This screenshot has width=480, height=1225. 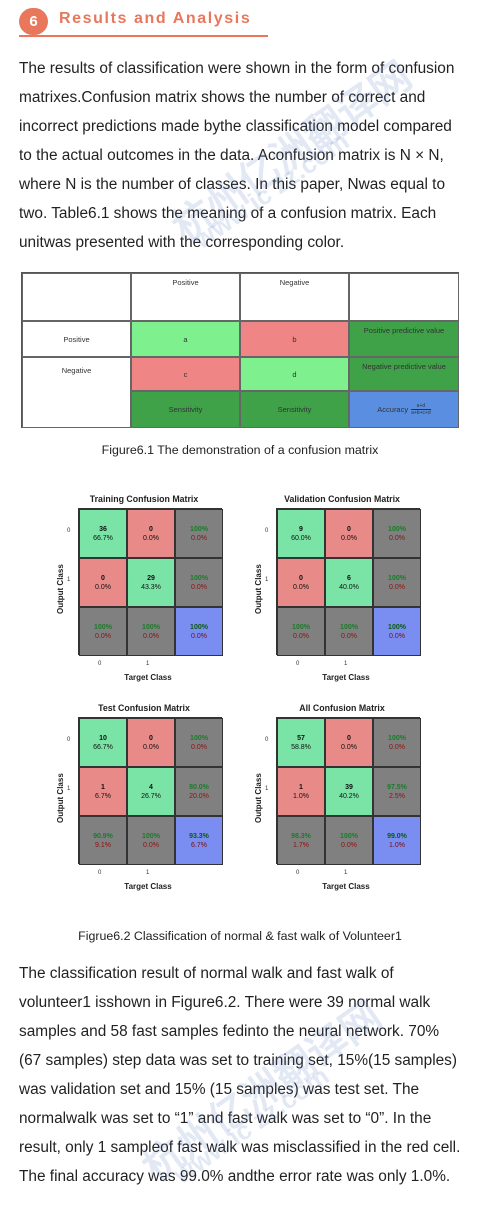 What do you see at coordinates (185, 409) in the screenshot?
I see `demo-cell-sensitivity-1: Sensitivity` at bounding box center [185, 409].